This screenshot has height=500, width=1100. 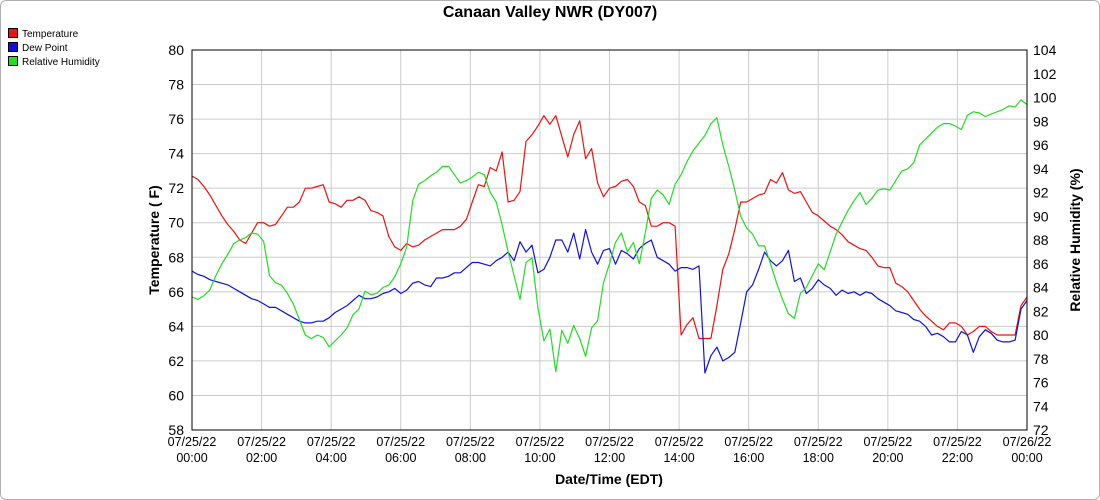 I want to click on y-tick-label: 68, so click(x=176, y=257).